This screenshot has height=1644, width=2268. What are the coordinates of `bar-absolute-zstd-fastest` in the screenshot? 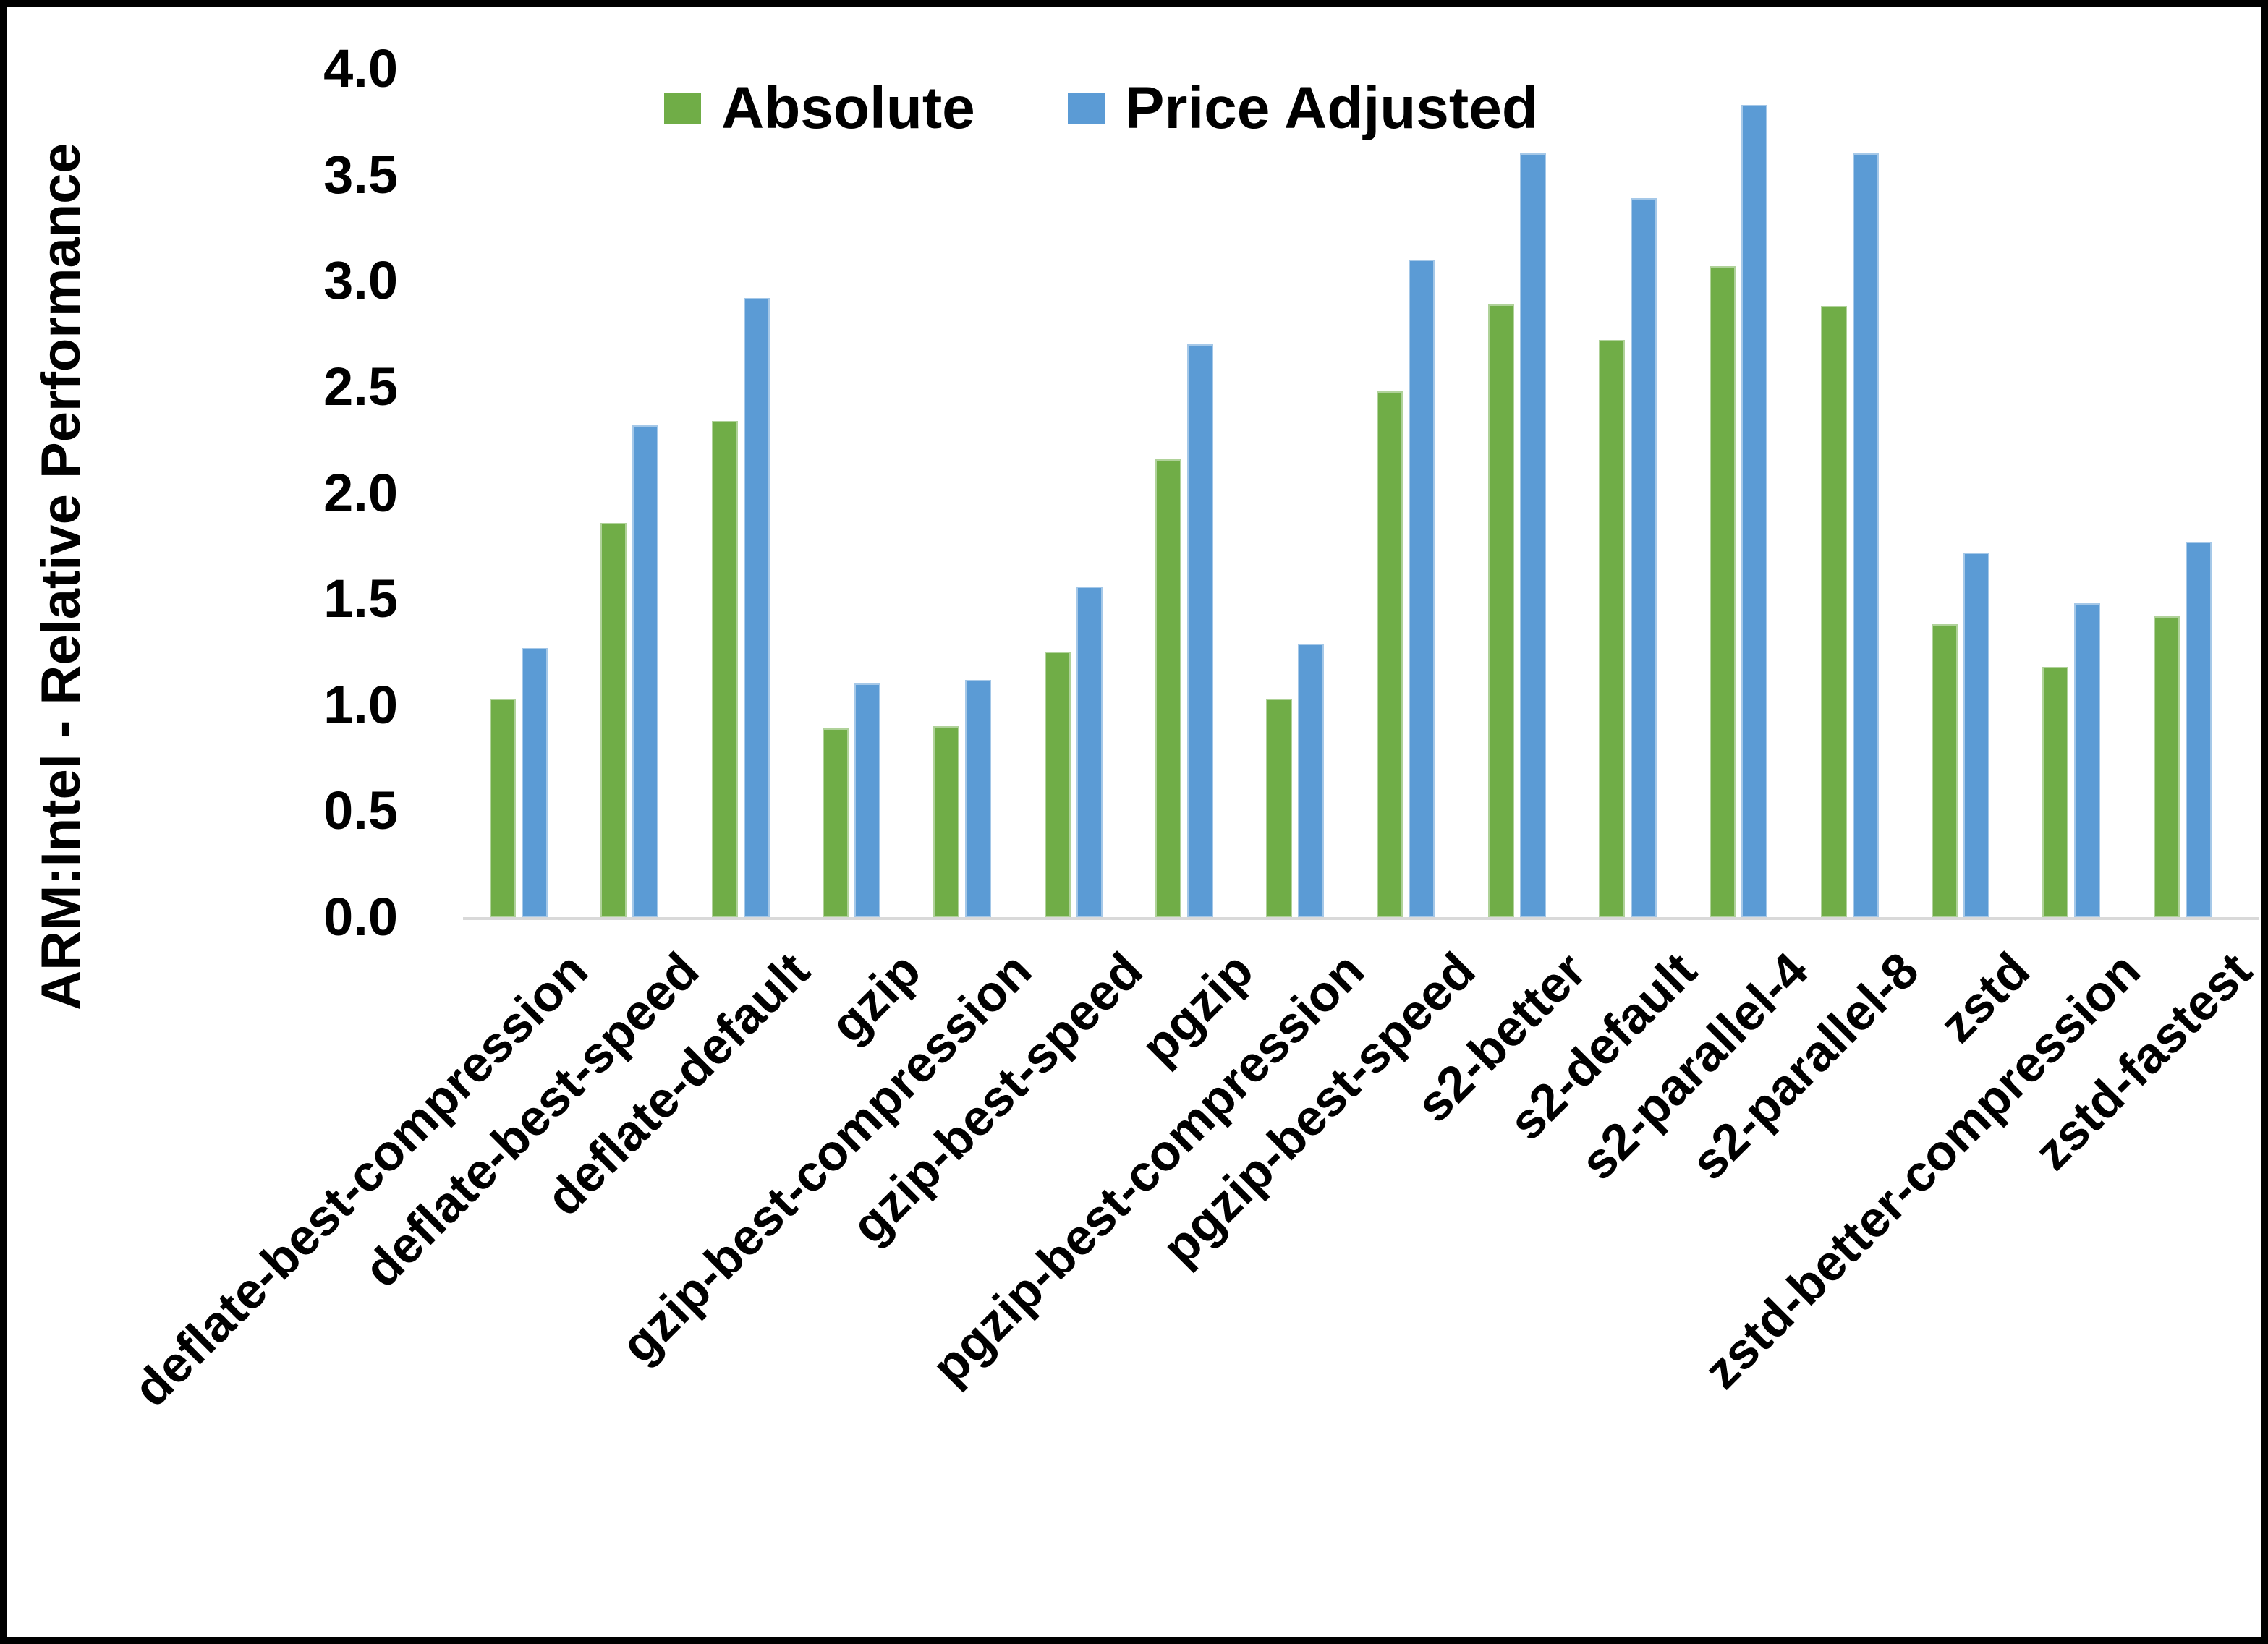 It's located at (2166, 766).